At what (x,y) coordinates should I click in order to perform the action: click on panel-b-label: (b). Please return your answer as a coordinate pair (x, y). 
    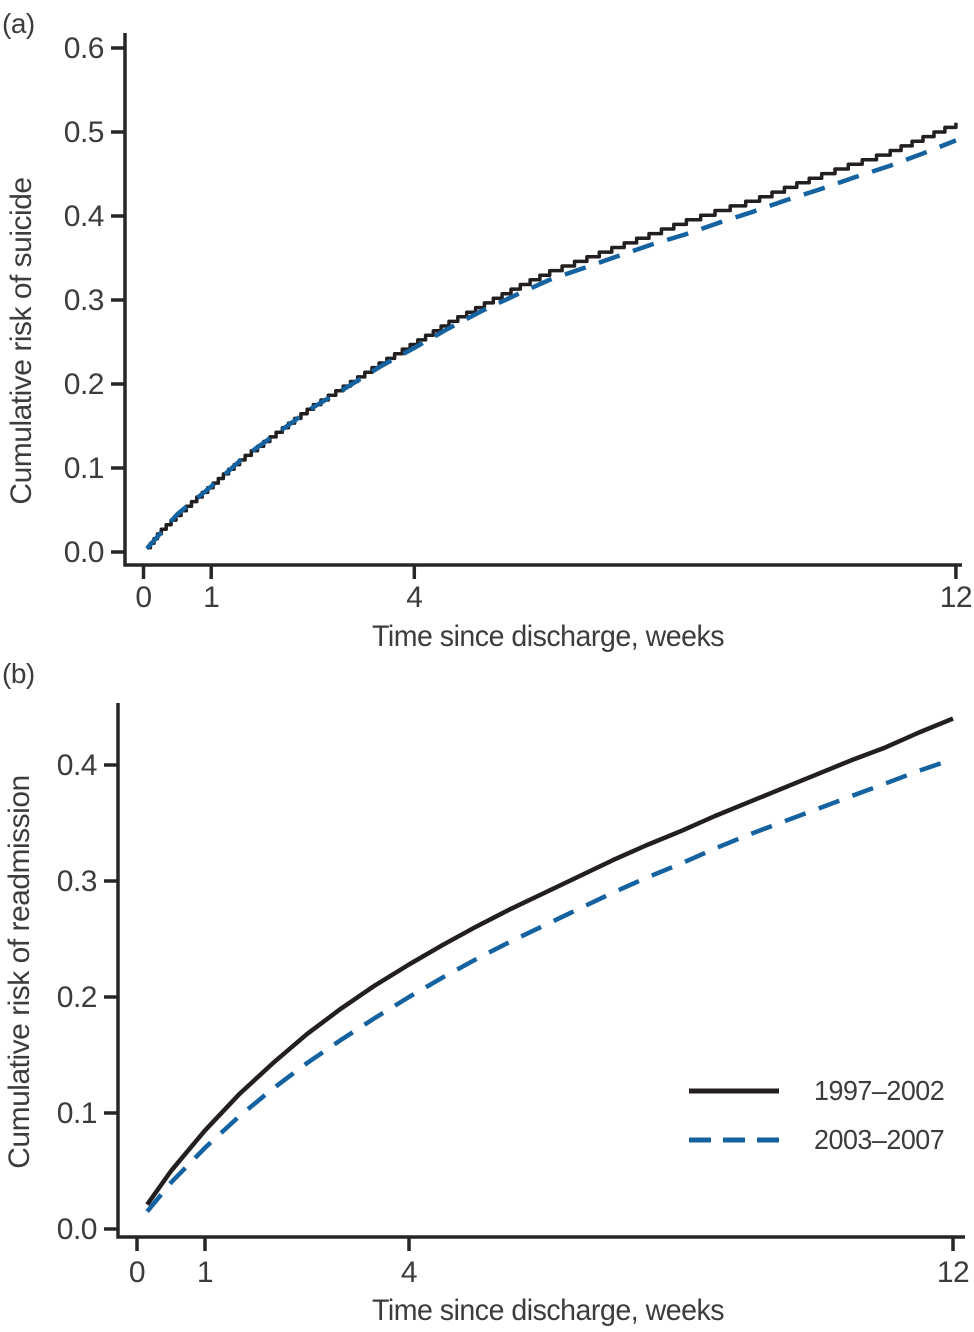
    Looking at the image, I should click on (18, 673).